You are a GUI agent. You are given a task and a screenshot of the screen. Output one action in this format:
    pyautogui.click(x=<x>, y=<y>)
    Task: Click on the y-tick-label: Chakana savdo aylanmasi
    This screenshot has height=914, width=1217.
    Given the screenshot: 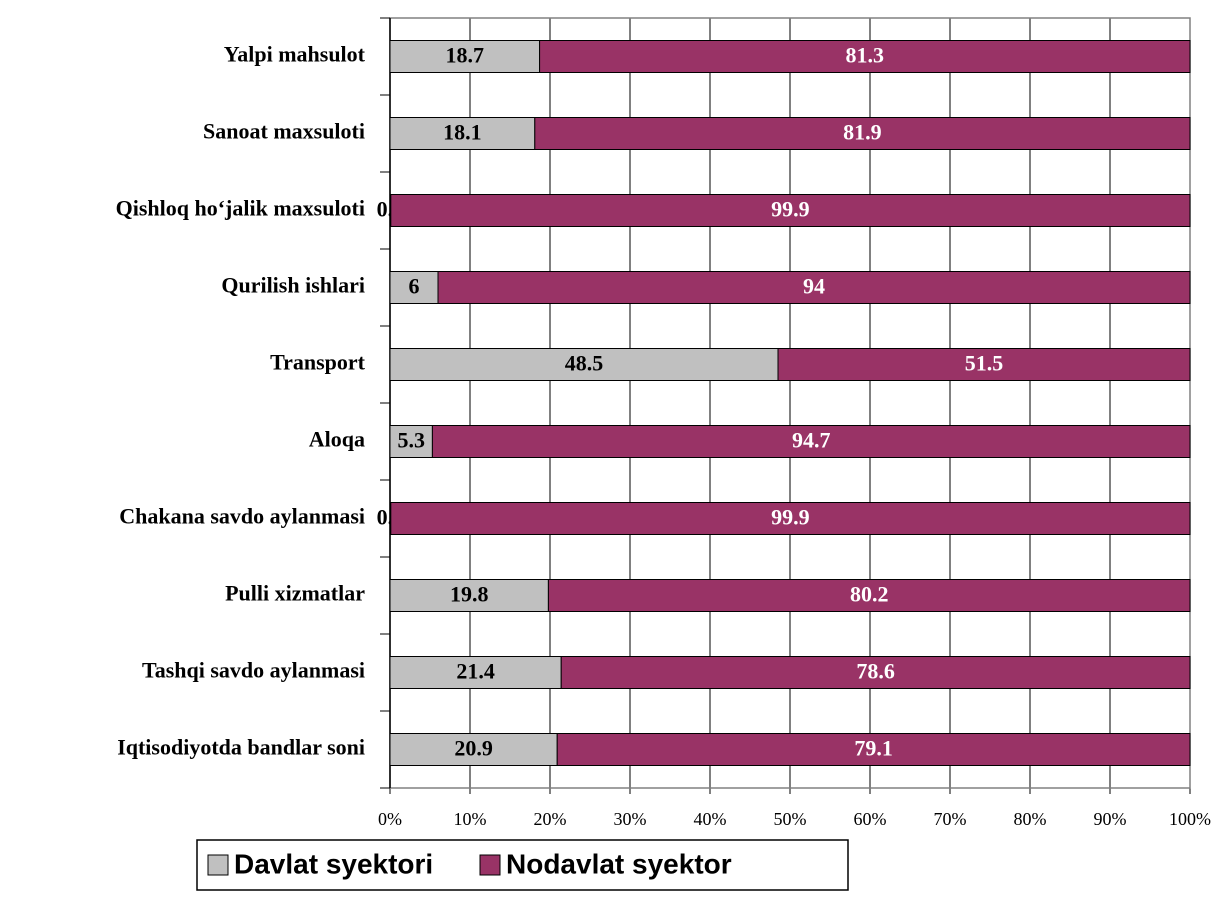 What is the action you would take?
    pyautogui.click(x=242, y=516)
    